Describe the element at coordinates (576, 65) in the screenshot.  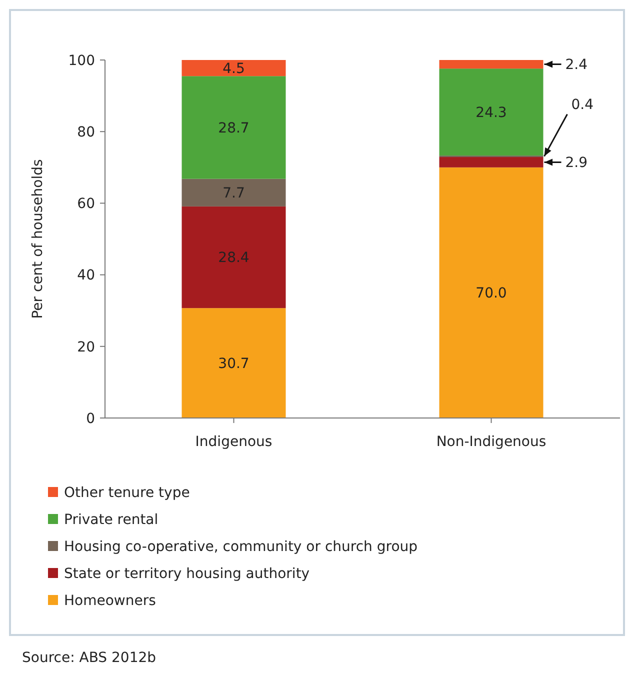
I see `data-label: 2.4` at that location.